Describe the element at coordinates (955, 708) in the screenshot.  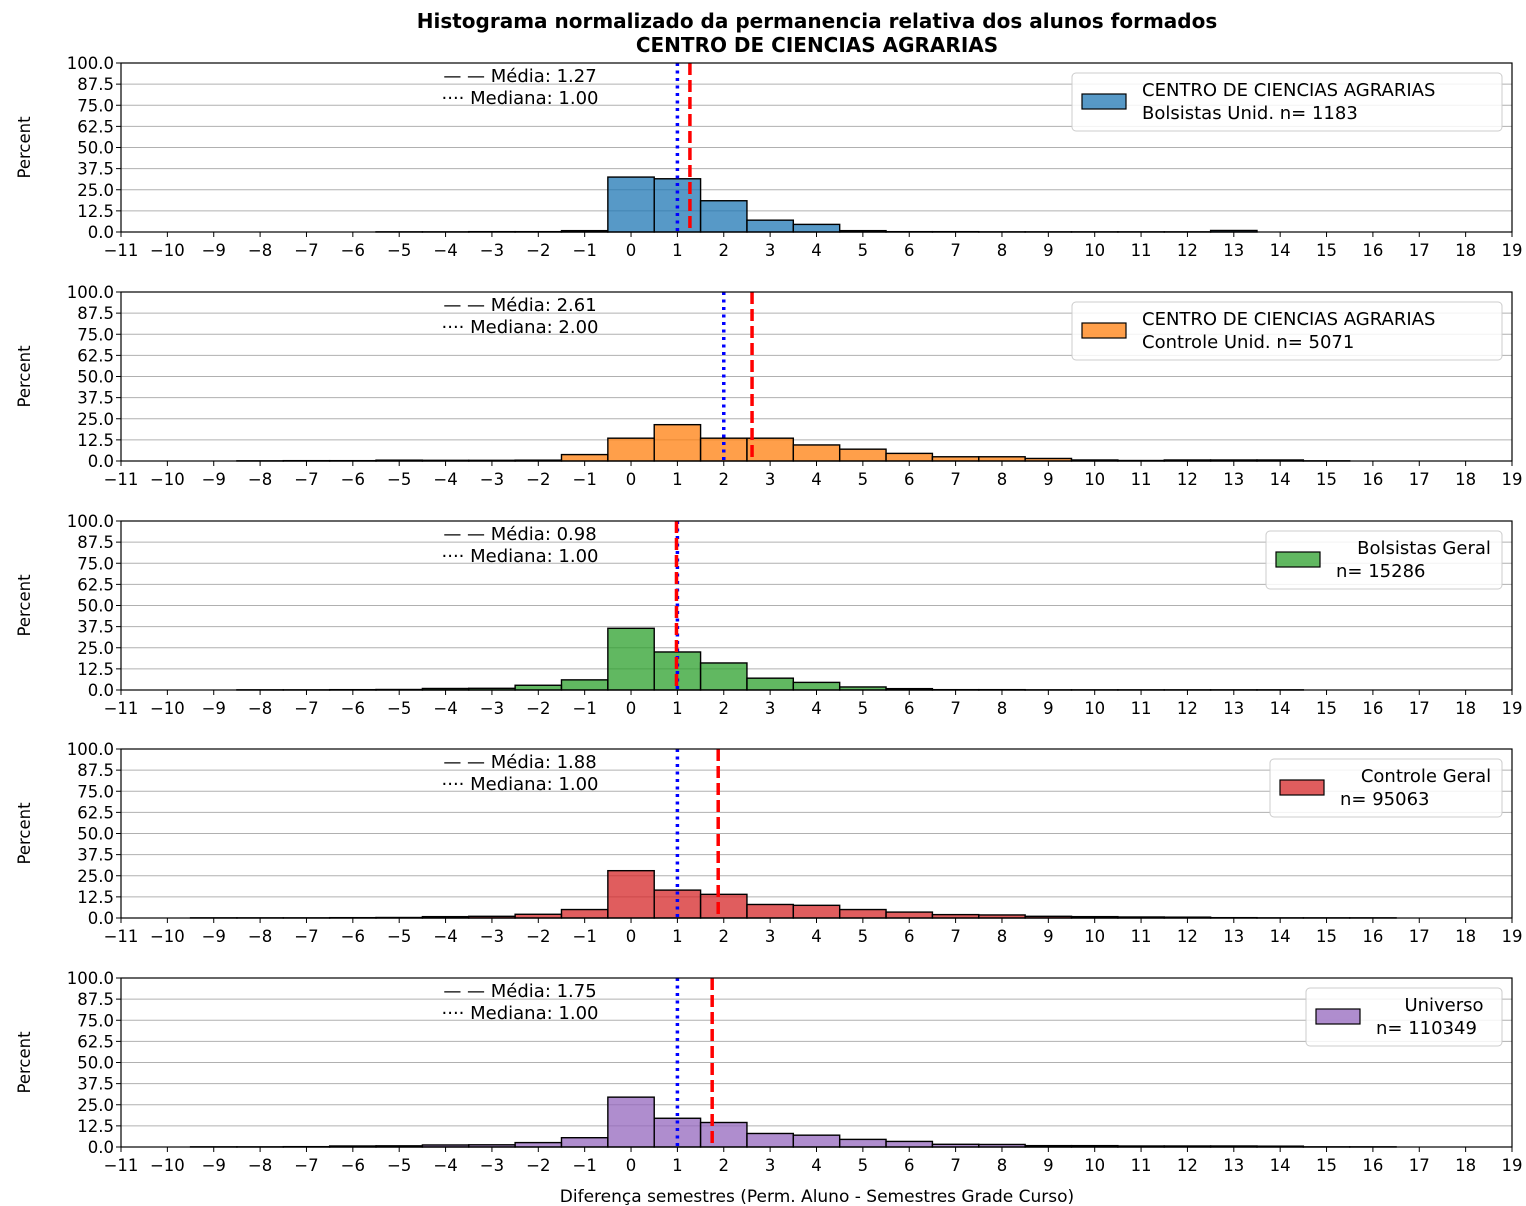
I see `x-tick-label: 7` at that location.